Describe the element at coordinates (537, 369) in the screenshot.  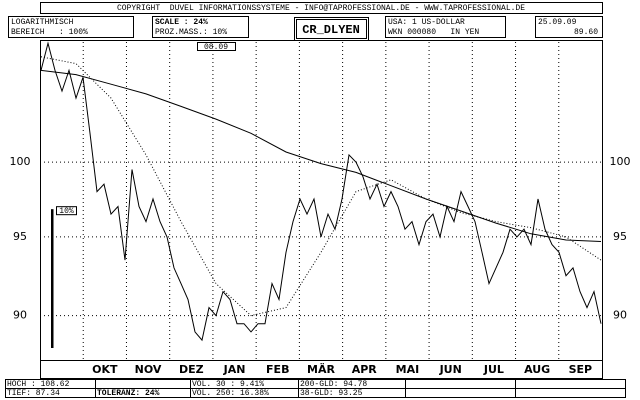
I see `x-tick-label: AUG` at that location.